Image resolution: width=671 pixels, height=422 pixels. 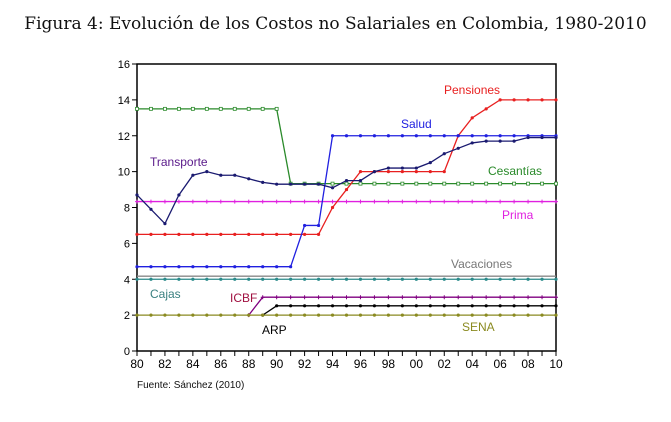 What do you see at coordinates (137, 364) in the screenshot?
I see `x-tick-label: 80` at bounding box center [137, 364].